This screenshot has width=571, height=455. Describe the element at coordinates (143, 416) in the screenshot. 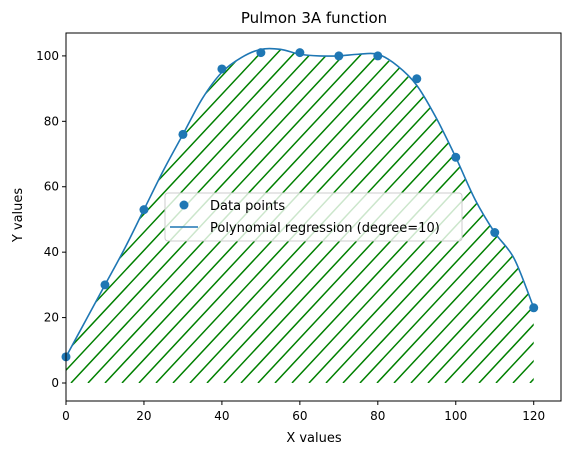

I see `x-tick-label: 20` at that location.